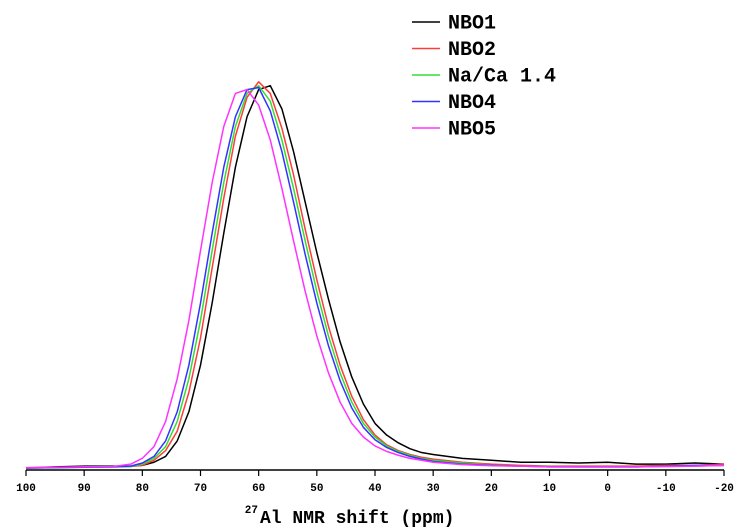  What do you see at coordinates (316, 489) in the screenshot?
I see `x-tick-label: 50` at bounding box center [316, 489].